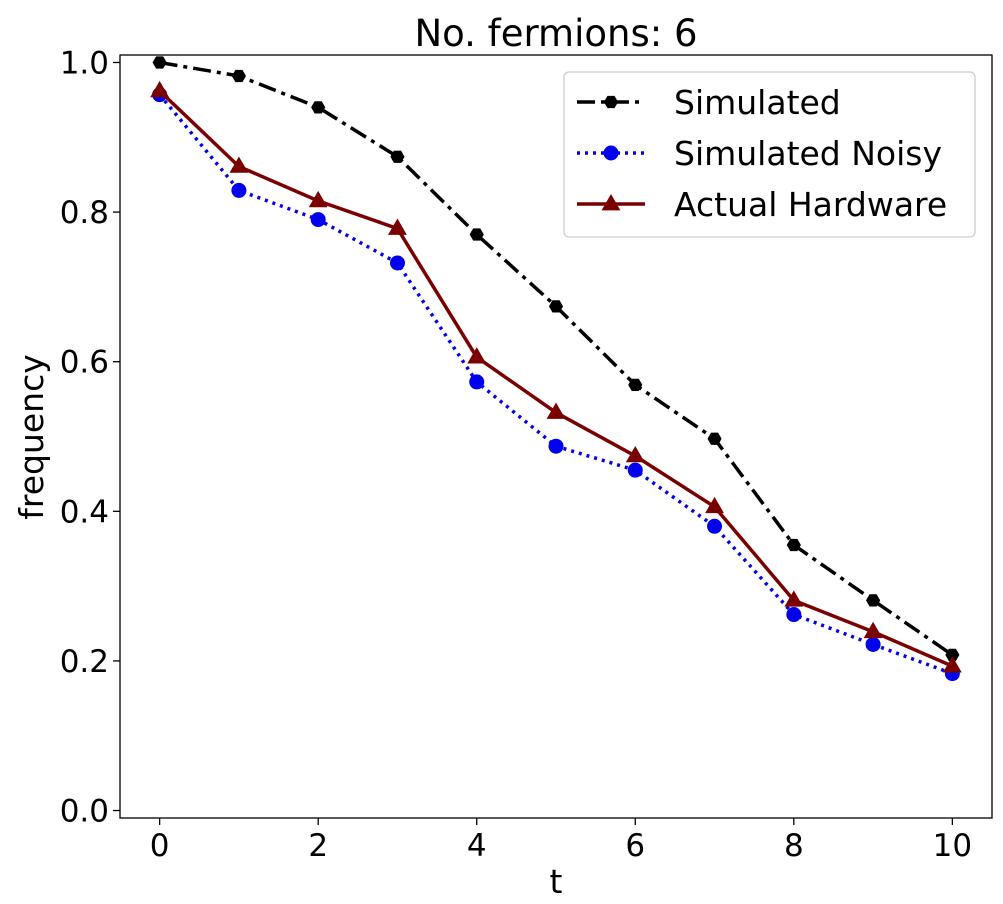 This screenshot has height=904, width=1003. Describe the element at coordinates (794, 846) in the screenshot. I see `x-tick-label: 8` at that location.